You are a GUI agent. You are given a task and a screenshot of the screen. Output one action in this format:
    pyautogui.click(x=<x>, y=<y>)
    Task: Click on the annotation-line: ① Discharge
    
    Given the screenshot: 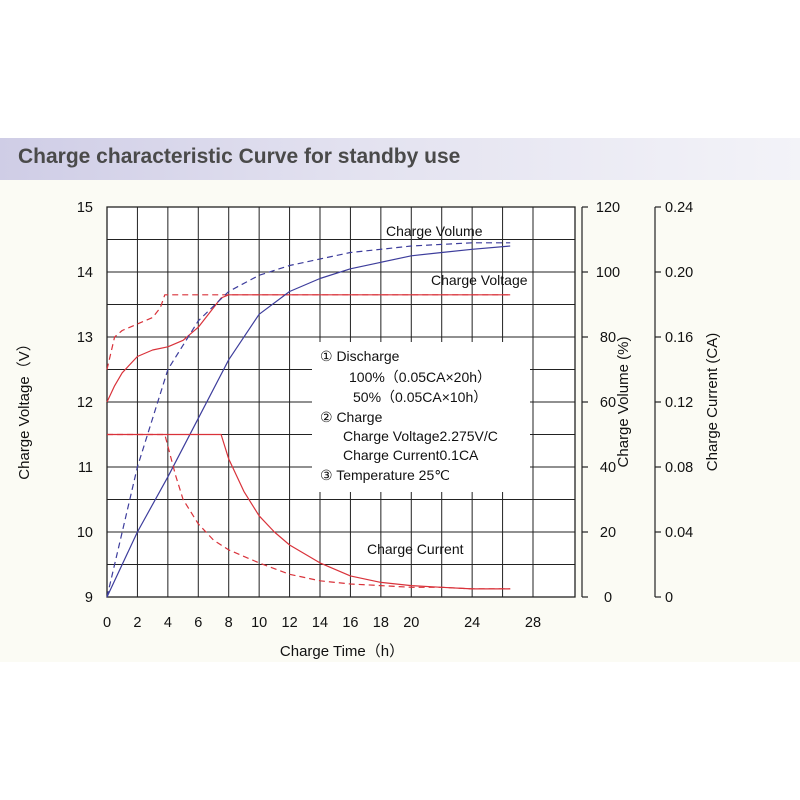 What is the action you would take?
    pyautogui.click(x=360, y=356)
    